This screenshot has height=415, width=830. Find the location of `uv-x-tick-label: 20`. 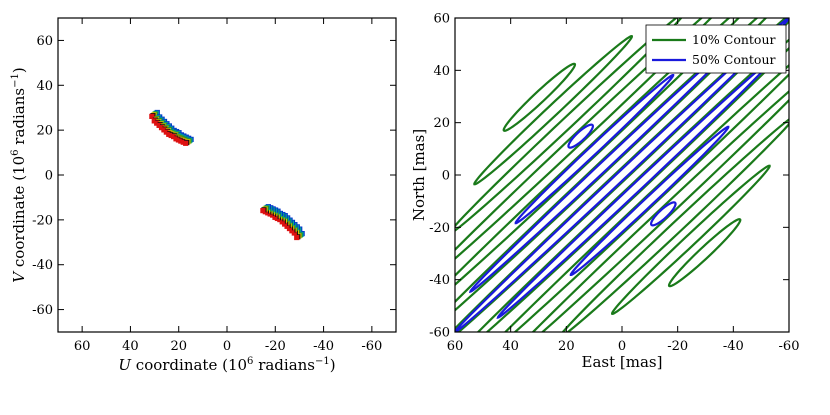

uv-x-tick-label: 20 is located at coordinates (178, 346).